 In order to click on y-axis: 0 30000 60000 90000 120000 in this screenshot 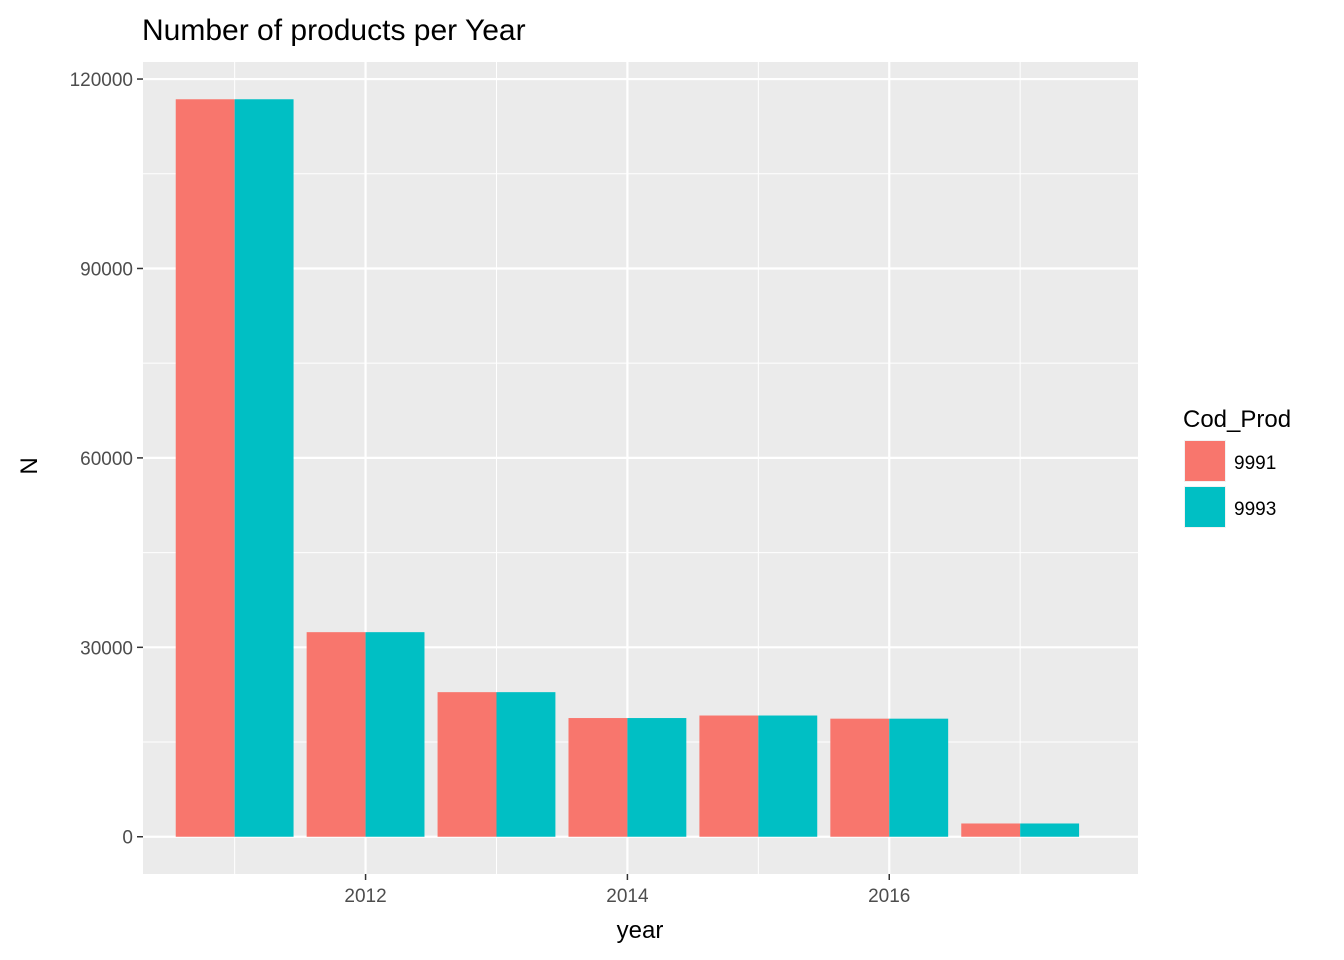, I will do `click(106, 459)`.